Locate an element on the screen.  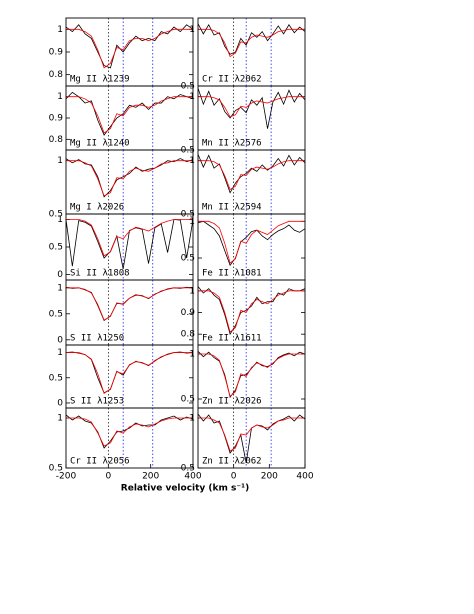
panel: 0.5 1 Cr II λ2062 is located at coordinates (243, 54).